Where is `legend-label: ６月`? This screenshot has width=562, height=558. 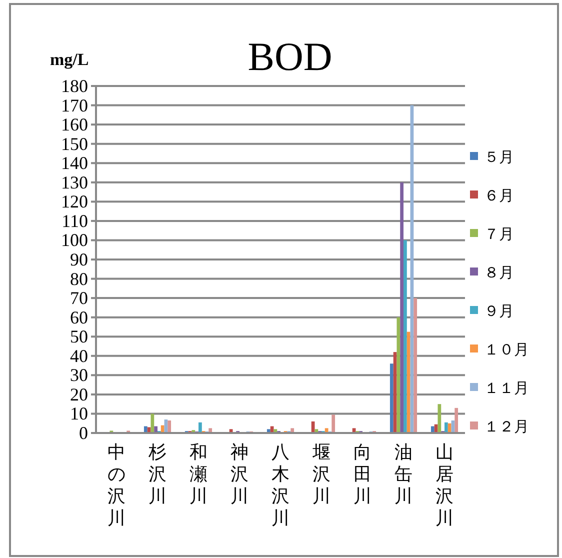
legend-label: ６月 is located at coordinates (499, 196).